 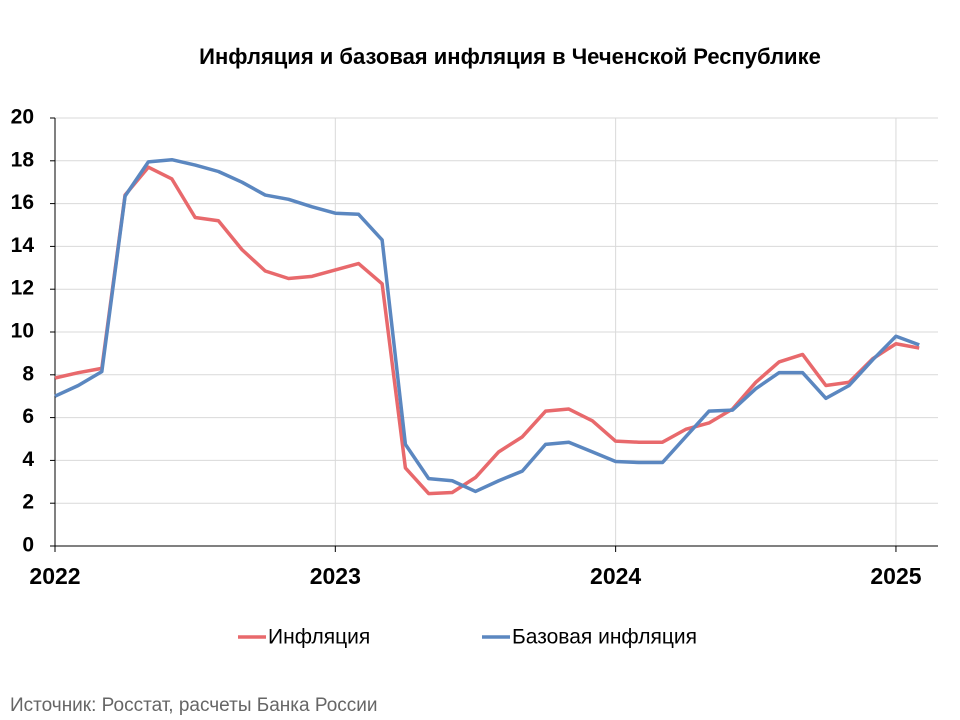 What do you see at coordinates (22, 117) in the screenshot?
I see `y-tick-label: 20` at bounding box center [22, 117].